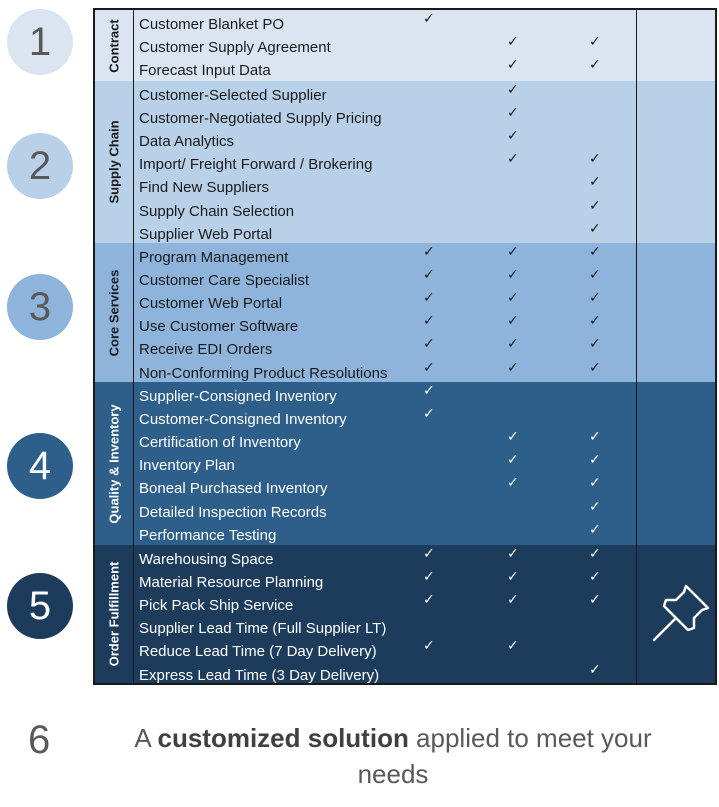 This screenshot has width=719, height=807. What do you see at coordinates (383, 186) in the screenshot?
I see `table-row: Find New Suppliers ✓` at bounding box center [383, 186].